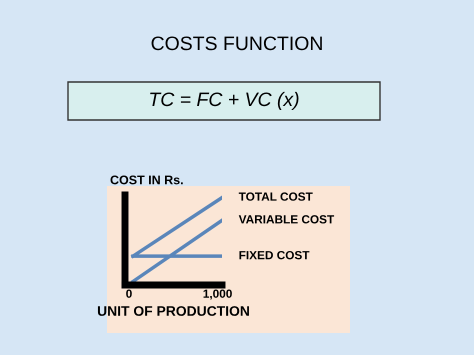 This screenshot has width=474, height=355. Describe the element at coordinates (274, 255) in the screenshot. I see `series-label: FIXED COST` at that location.